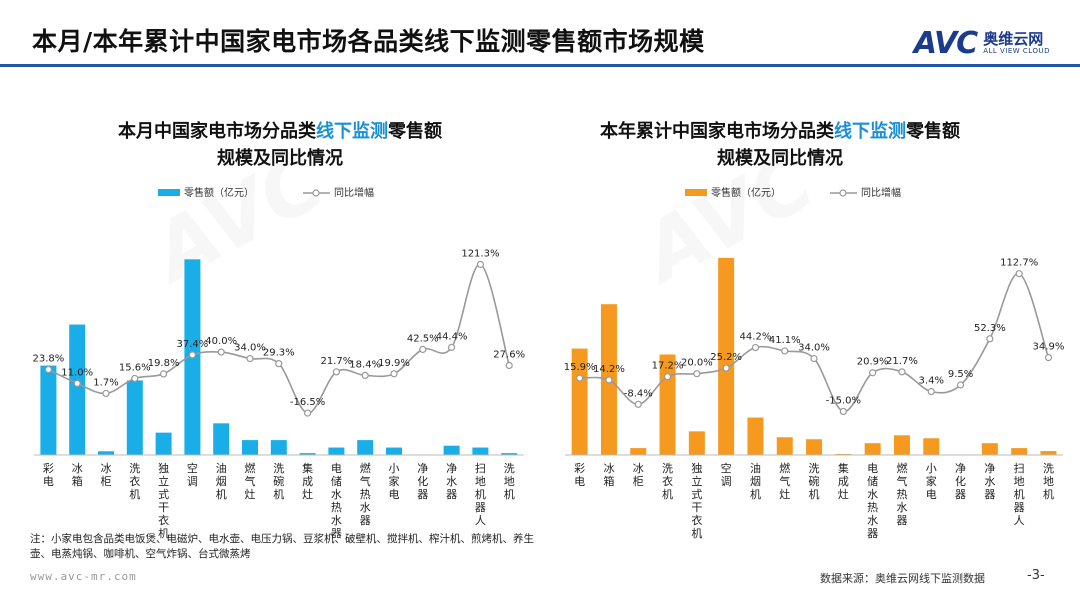 The image size is (1080, 607). What do you see at coordinates (960, 374) in the screenshot?
I see `growth-label: 9.5%` at bounding box center [960, 374].